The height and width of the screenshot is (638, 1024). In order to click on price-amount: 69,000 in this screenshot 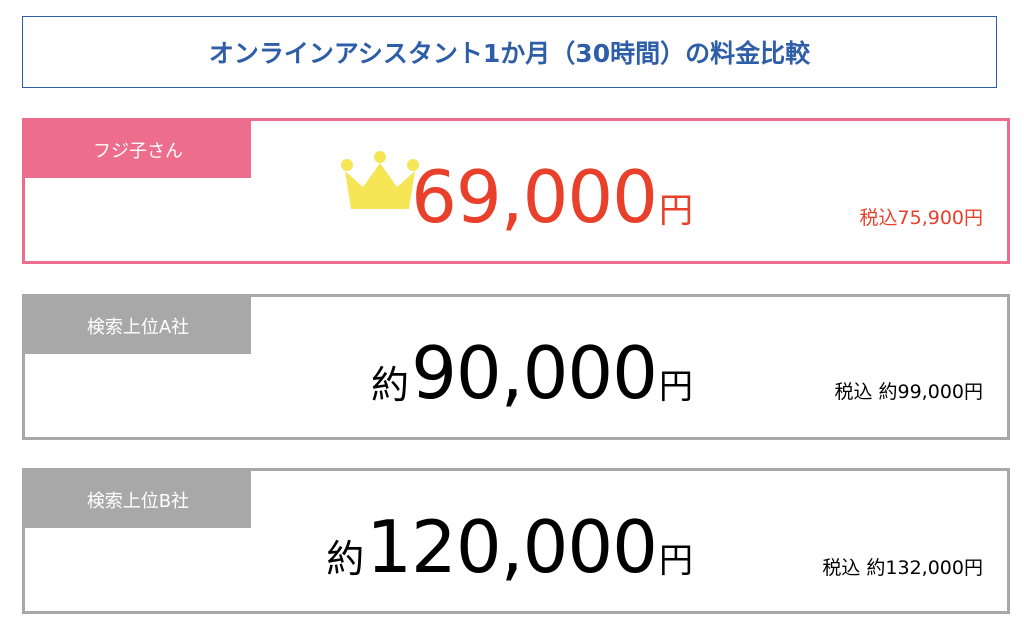, I will do `click(534, 197)`.